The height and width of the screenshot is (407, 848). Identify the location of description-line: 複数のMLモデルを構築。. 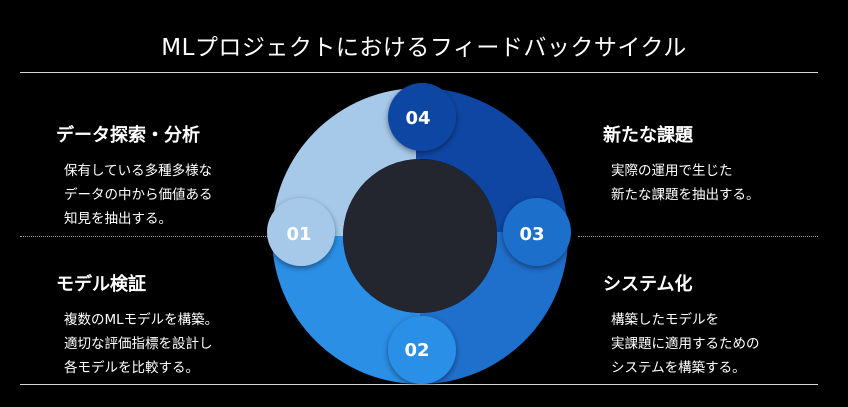
(141, 320).